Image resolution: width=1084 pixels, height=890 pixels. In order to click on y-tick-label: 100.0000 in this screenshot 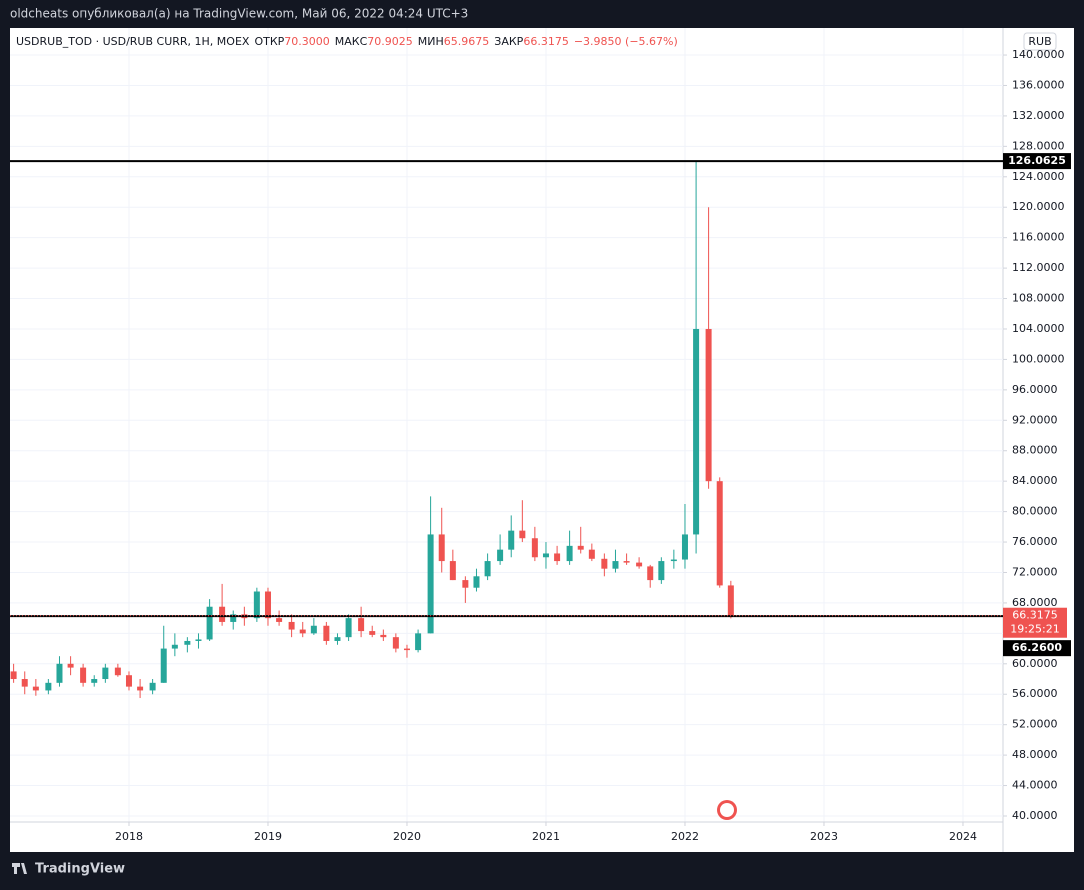, I will do `click(1038, 358)`.